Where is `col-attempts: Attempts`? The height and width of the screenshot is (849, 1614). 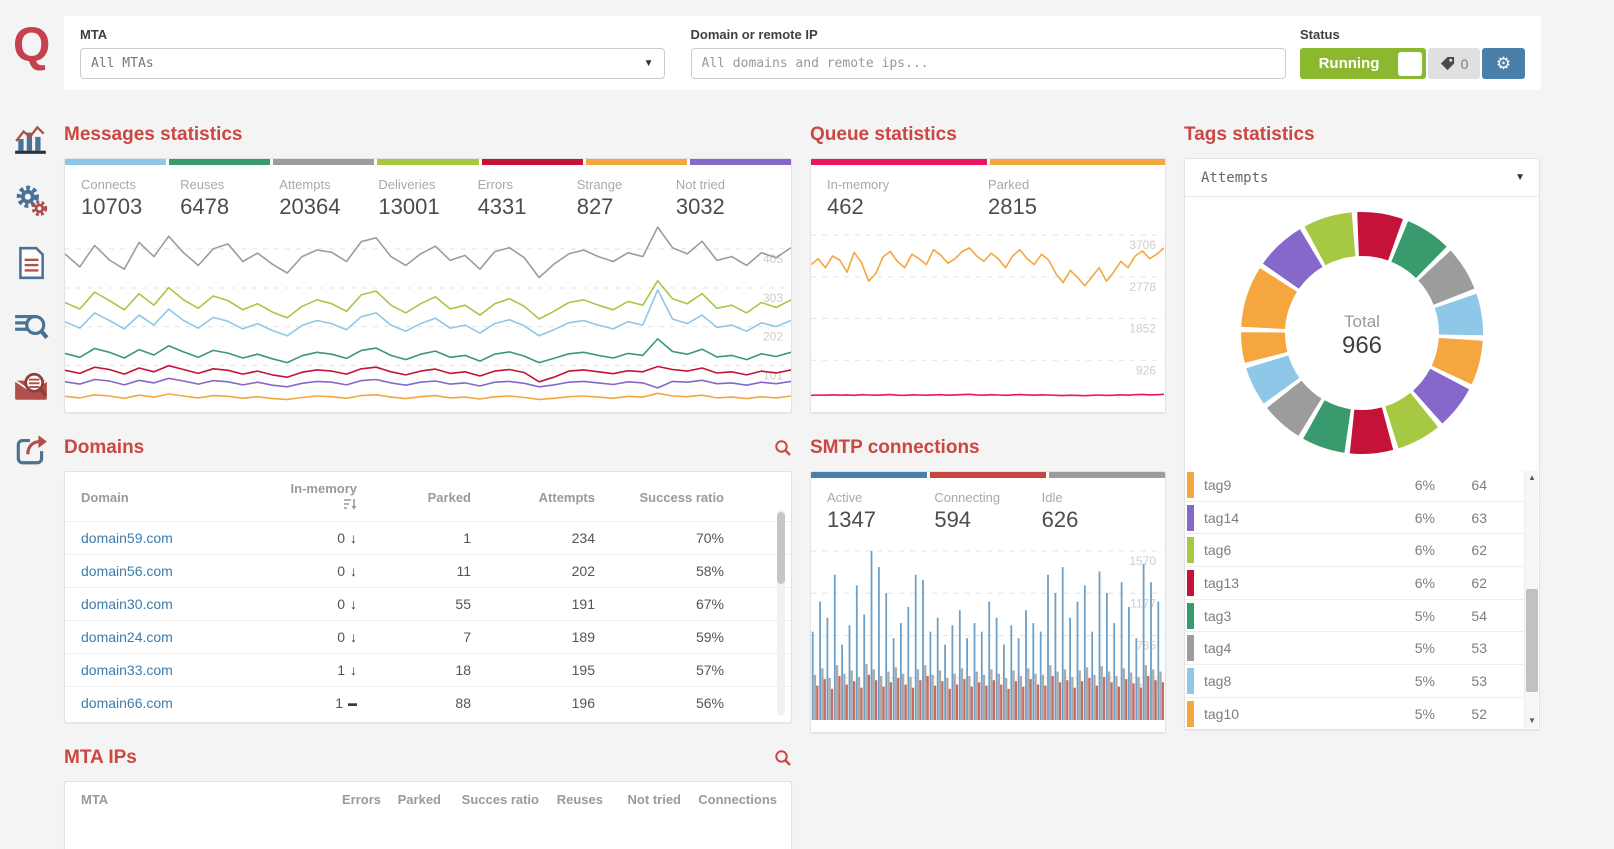 col-attempts: Attempts is located at coordinates (566, 497).